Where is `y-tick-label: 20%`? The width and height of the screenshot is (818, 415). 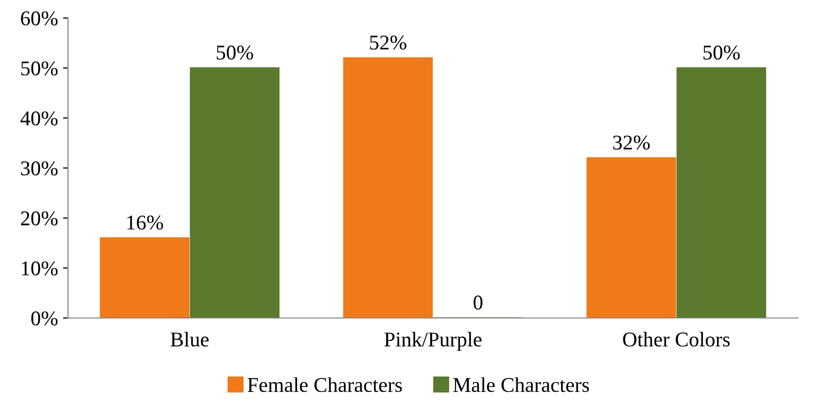
y-tick-label: 20% is located at coordinates (39, 218).